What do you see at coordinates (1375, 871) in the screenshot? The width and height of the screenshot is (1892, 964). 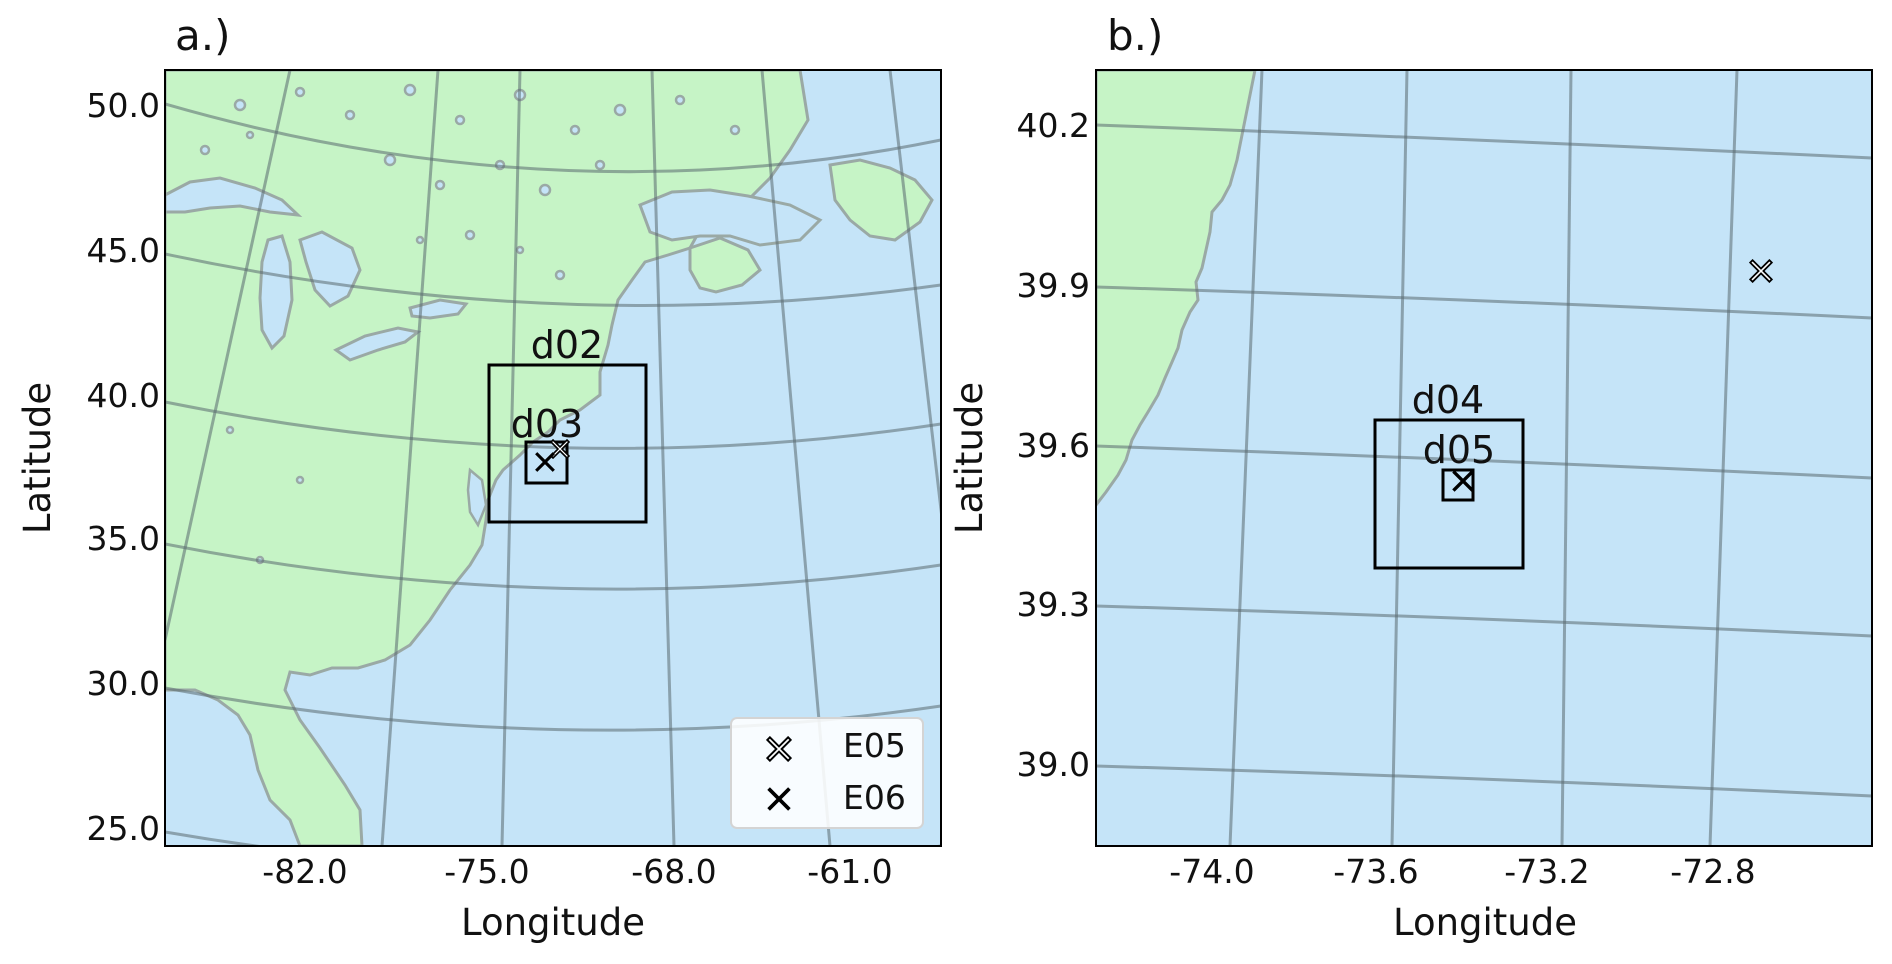 I see `xtick-b-73-6: -73.6` at bounding box center [1375, 871].